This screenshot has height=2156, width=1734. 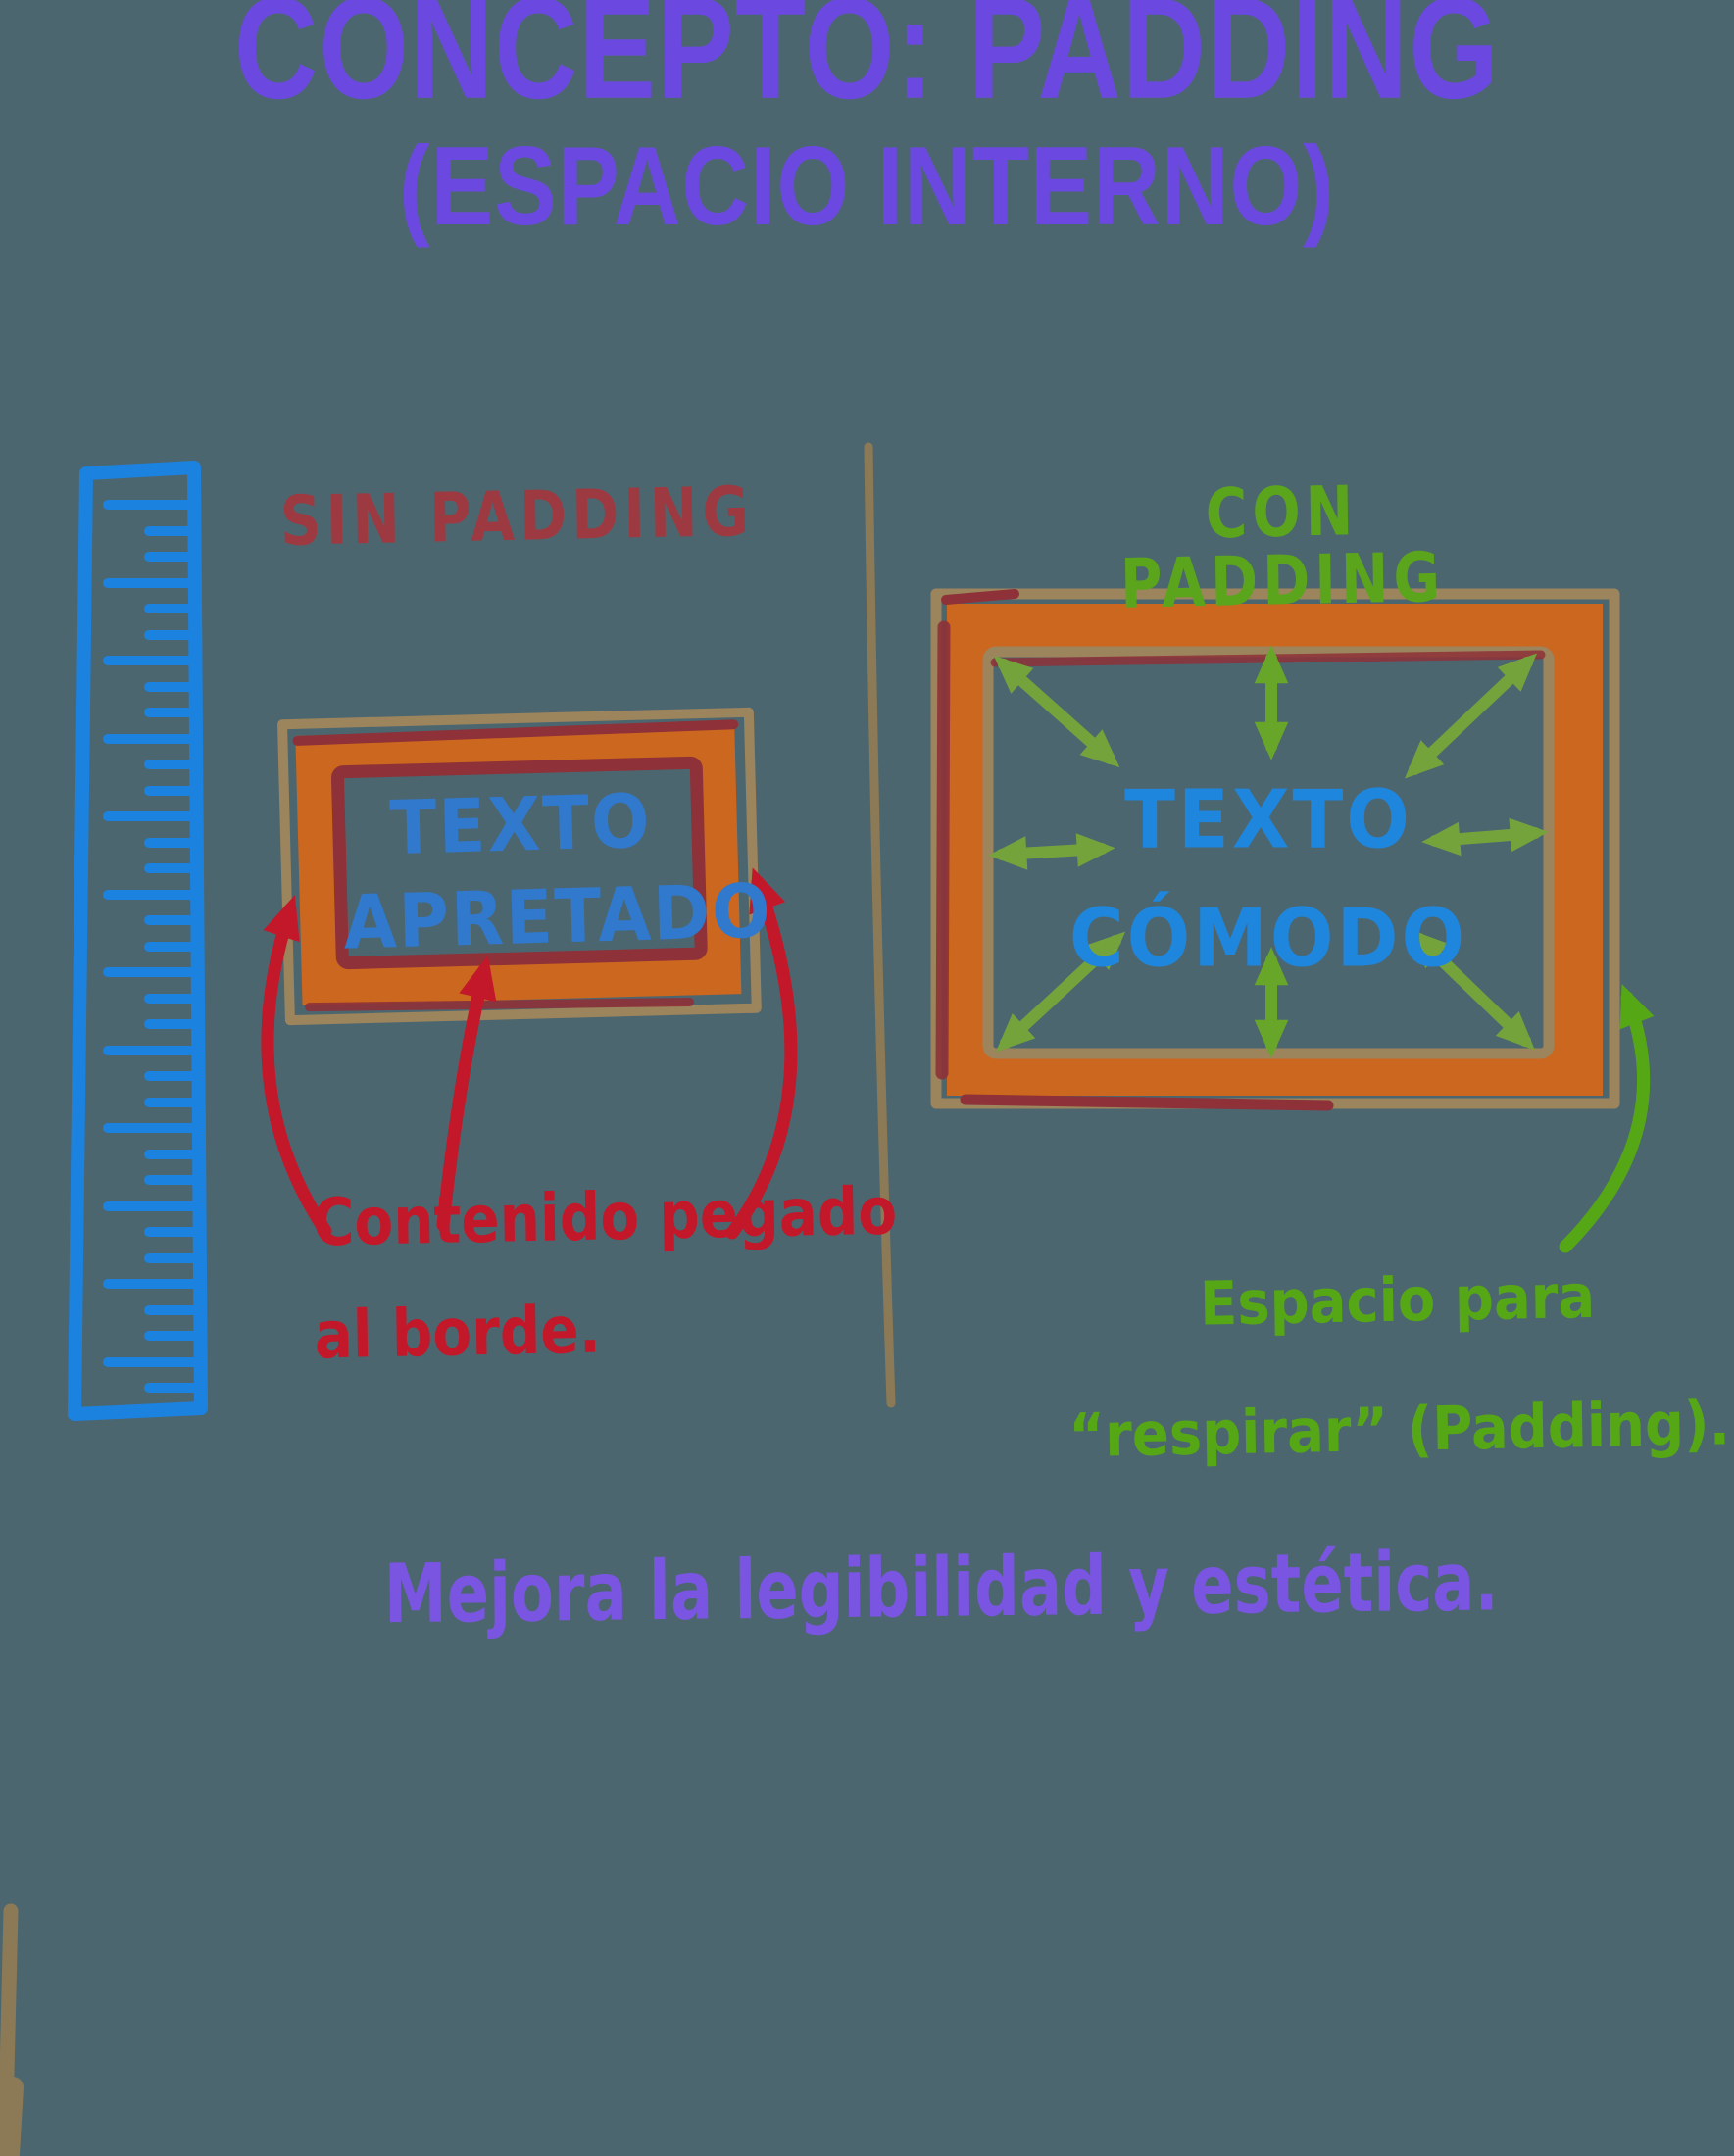 What do you see at coordinates (1268, 879) in the screenshot?
I see `comfy-text-label: TEXTO CÓMODO` at bounding box center [1268, 879].